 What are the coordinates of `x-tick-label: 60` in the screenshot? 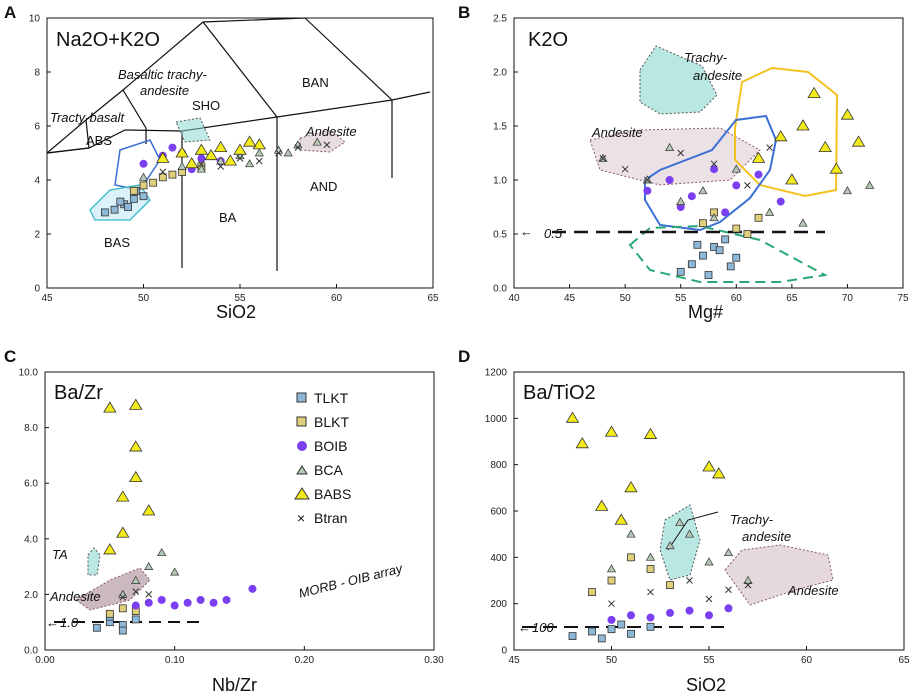 It's located at (807, 660).